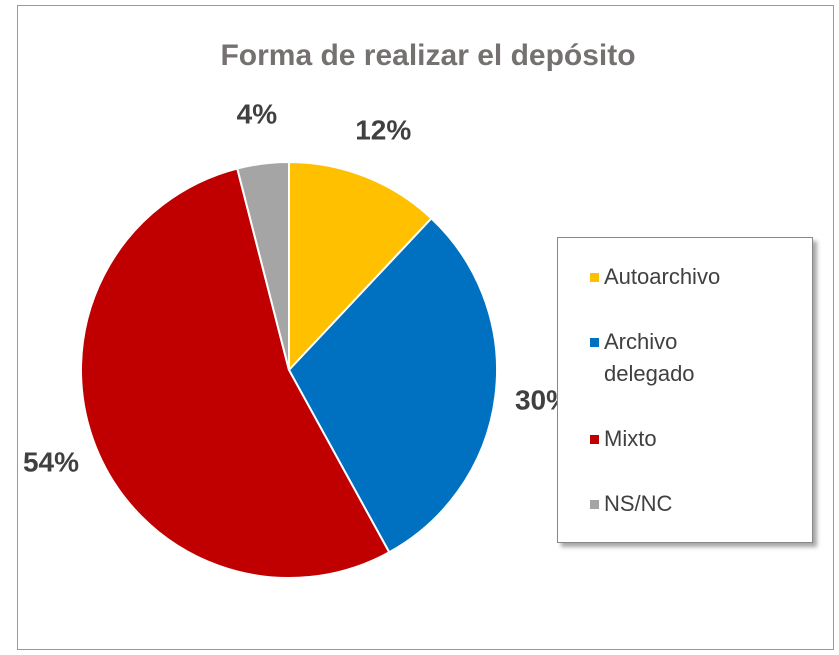  What do you see at coordinates (383, 129) in the screenshot?
I see `data-label: 12%` at bounding box center [383, 129].